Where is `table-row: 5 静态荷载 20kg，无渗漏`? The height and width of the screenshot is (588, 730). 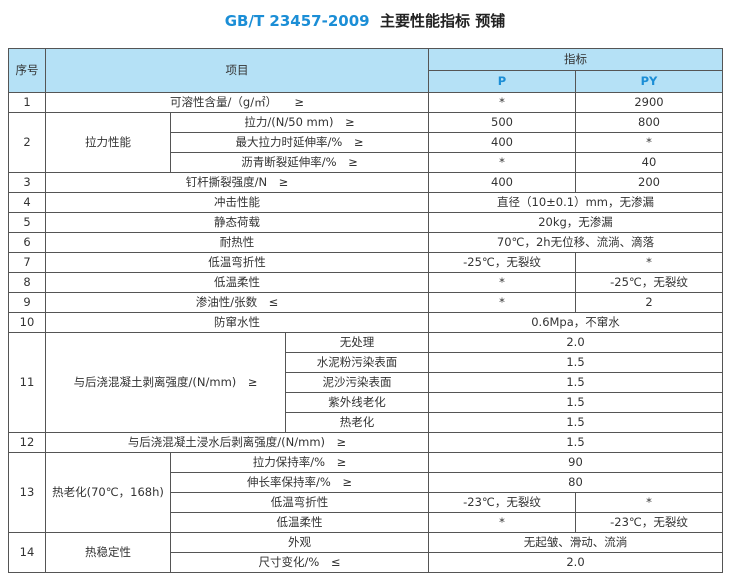 table-row: 5 静态荷载 20kg，无渗漏 is located at coordinates (365, 222).